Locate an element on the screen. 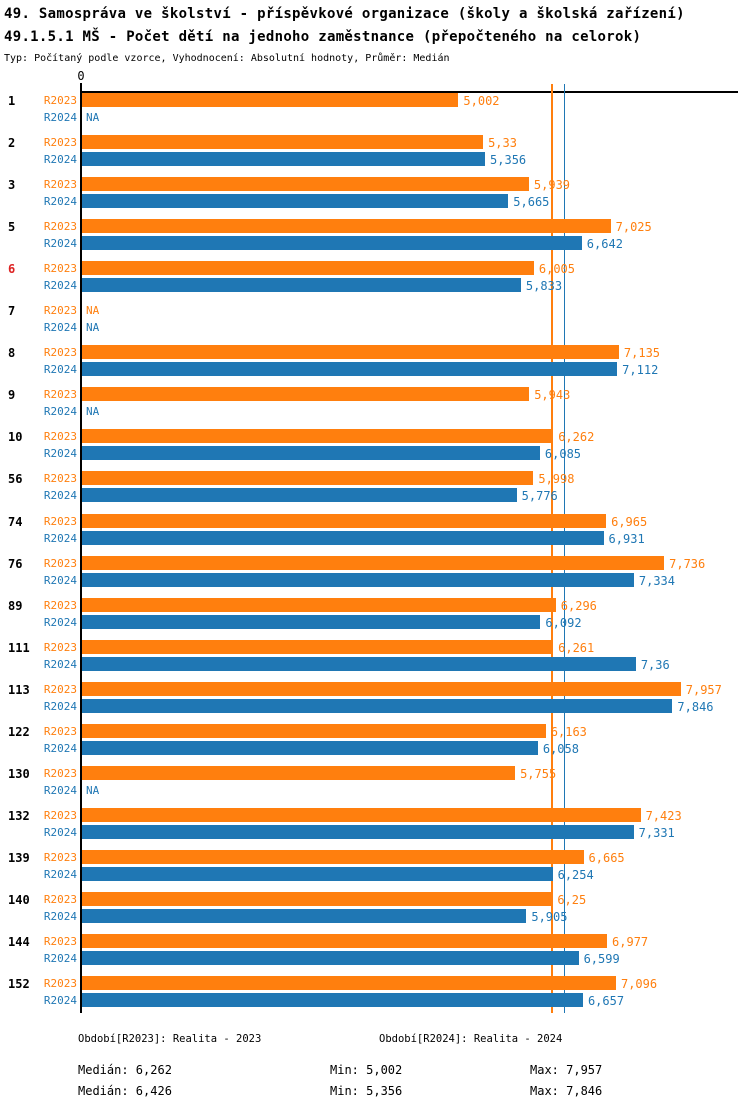 This screenshot has height=1106, width=750. row-label-144: 144 is located at coordinates (19, 942).